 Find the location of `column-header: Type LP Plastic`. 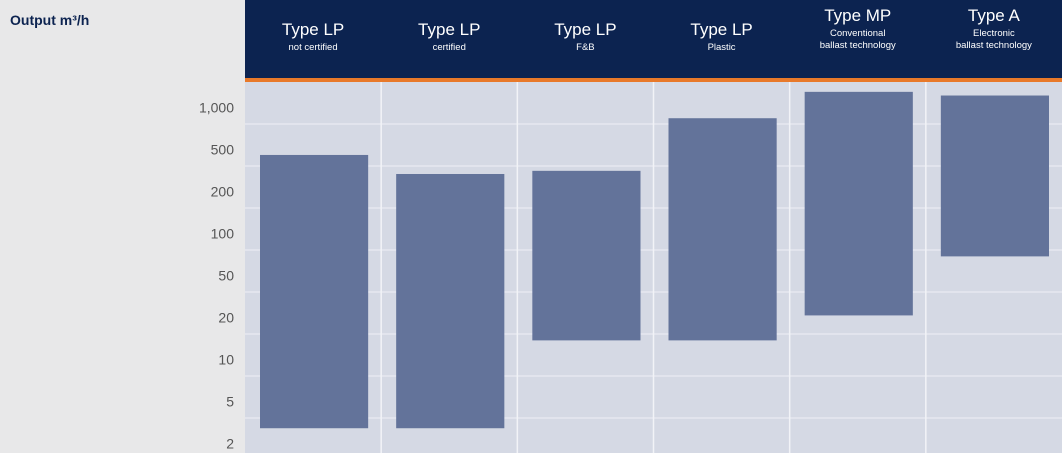

column-header: Type LP Plastic is located at coordinates (722, 39).